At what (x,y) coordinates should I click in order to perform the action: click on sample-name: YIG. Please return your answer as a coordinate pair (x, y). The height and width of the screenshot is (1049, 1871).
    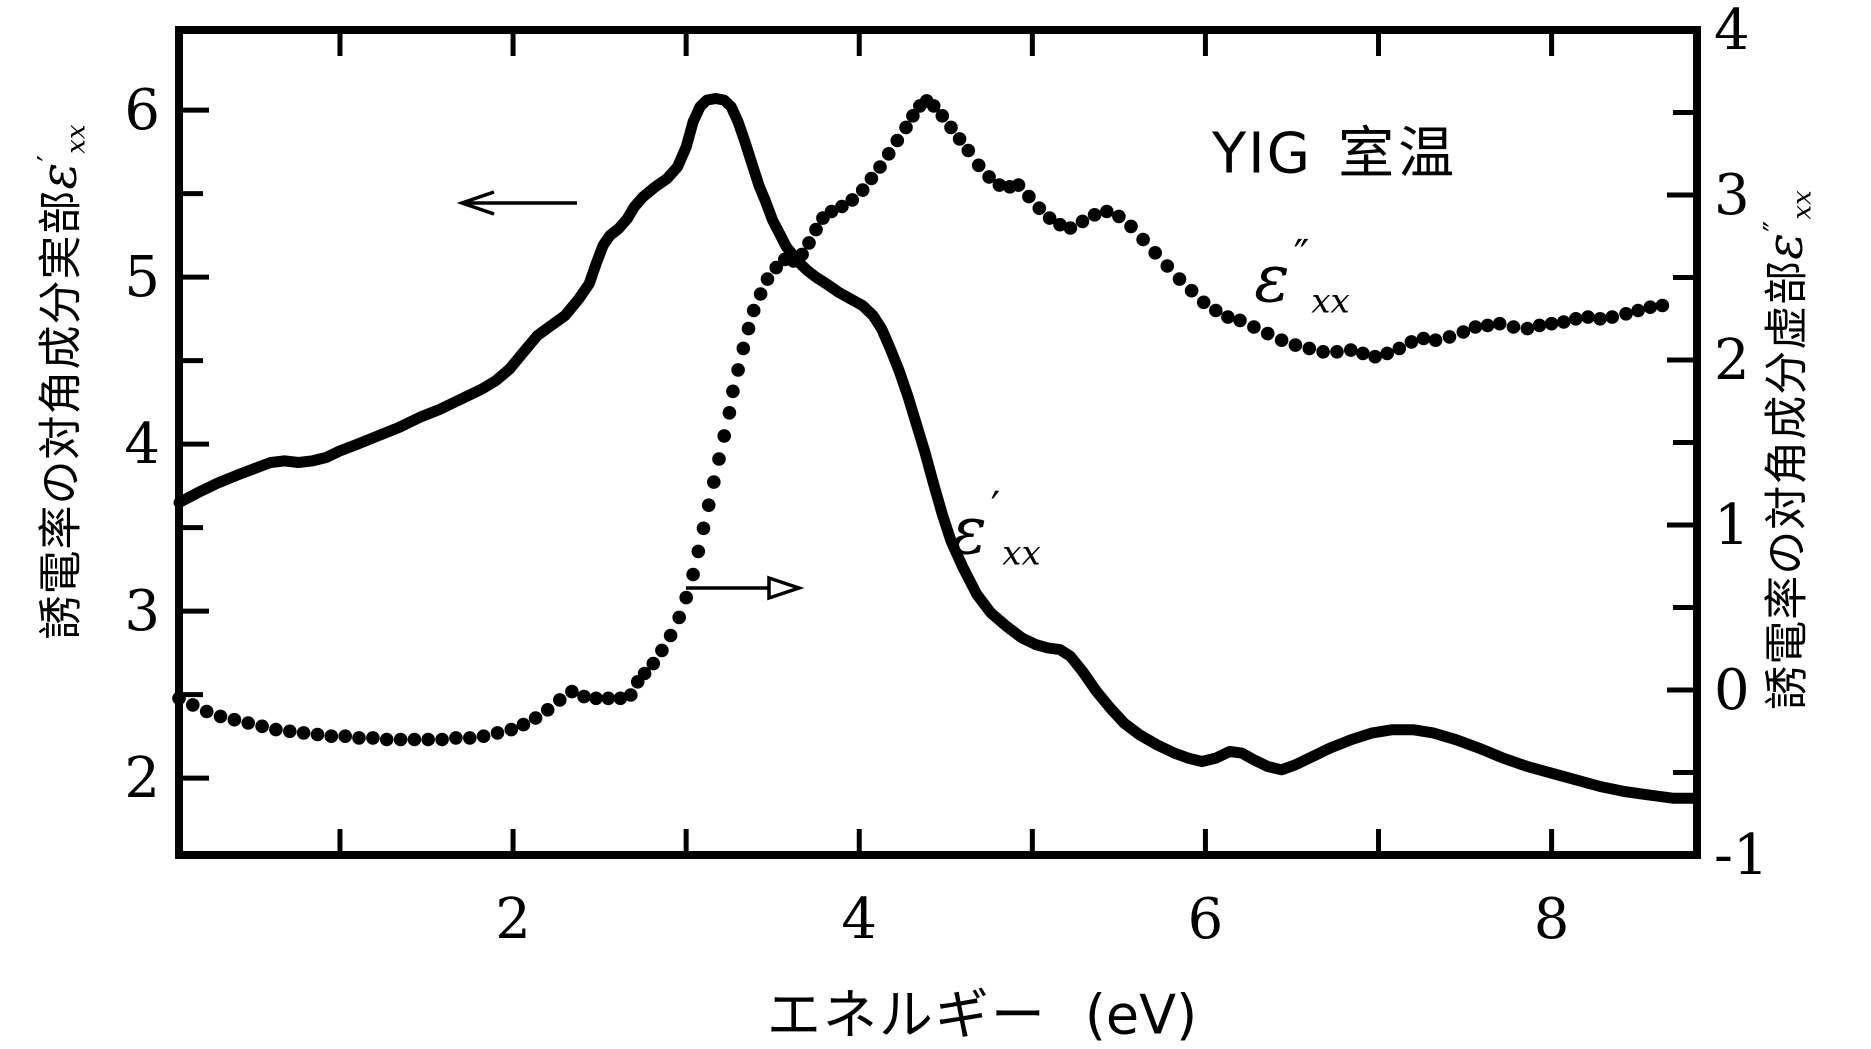
    Looking at the image, I should click on (1262, 154).